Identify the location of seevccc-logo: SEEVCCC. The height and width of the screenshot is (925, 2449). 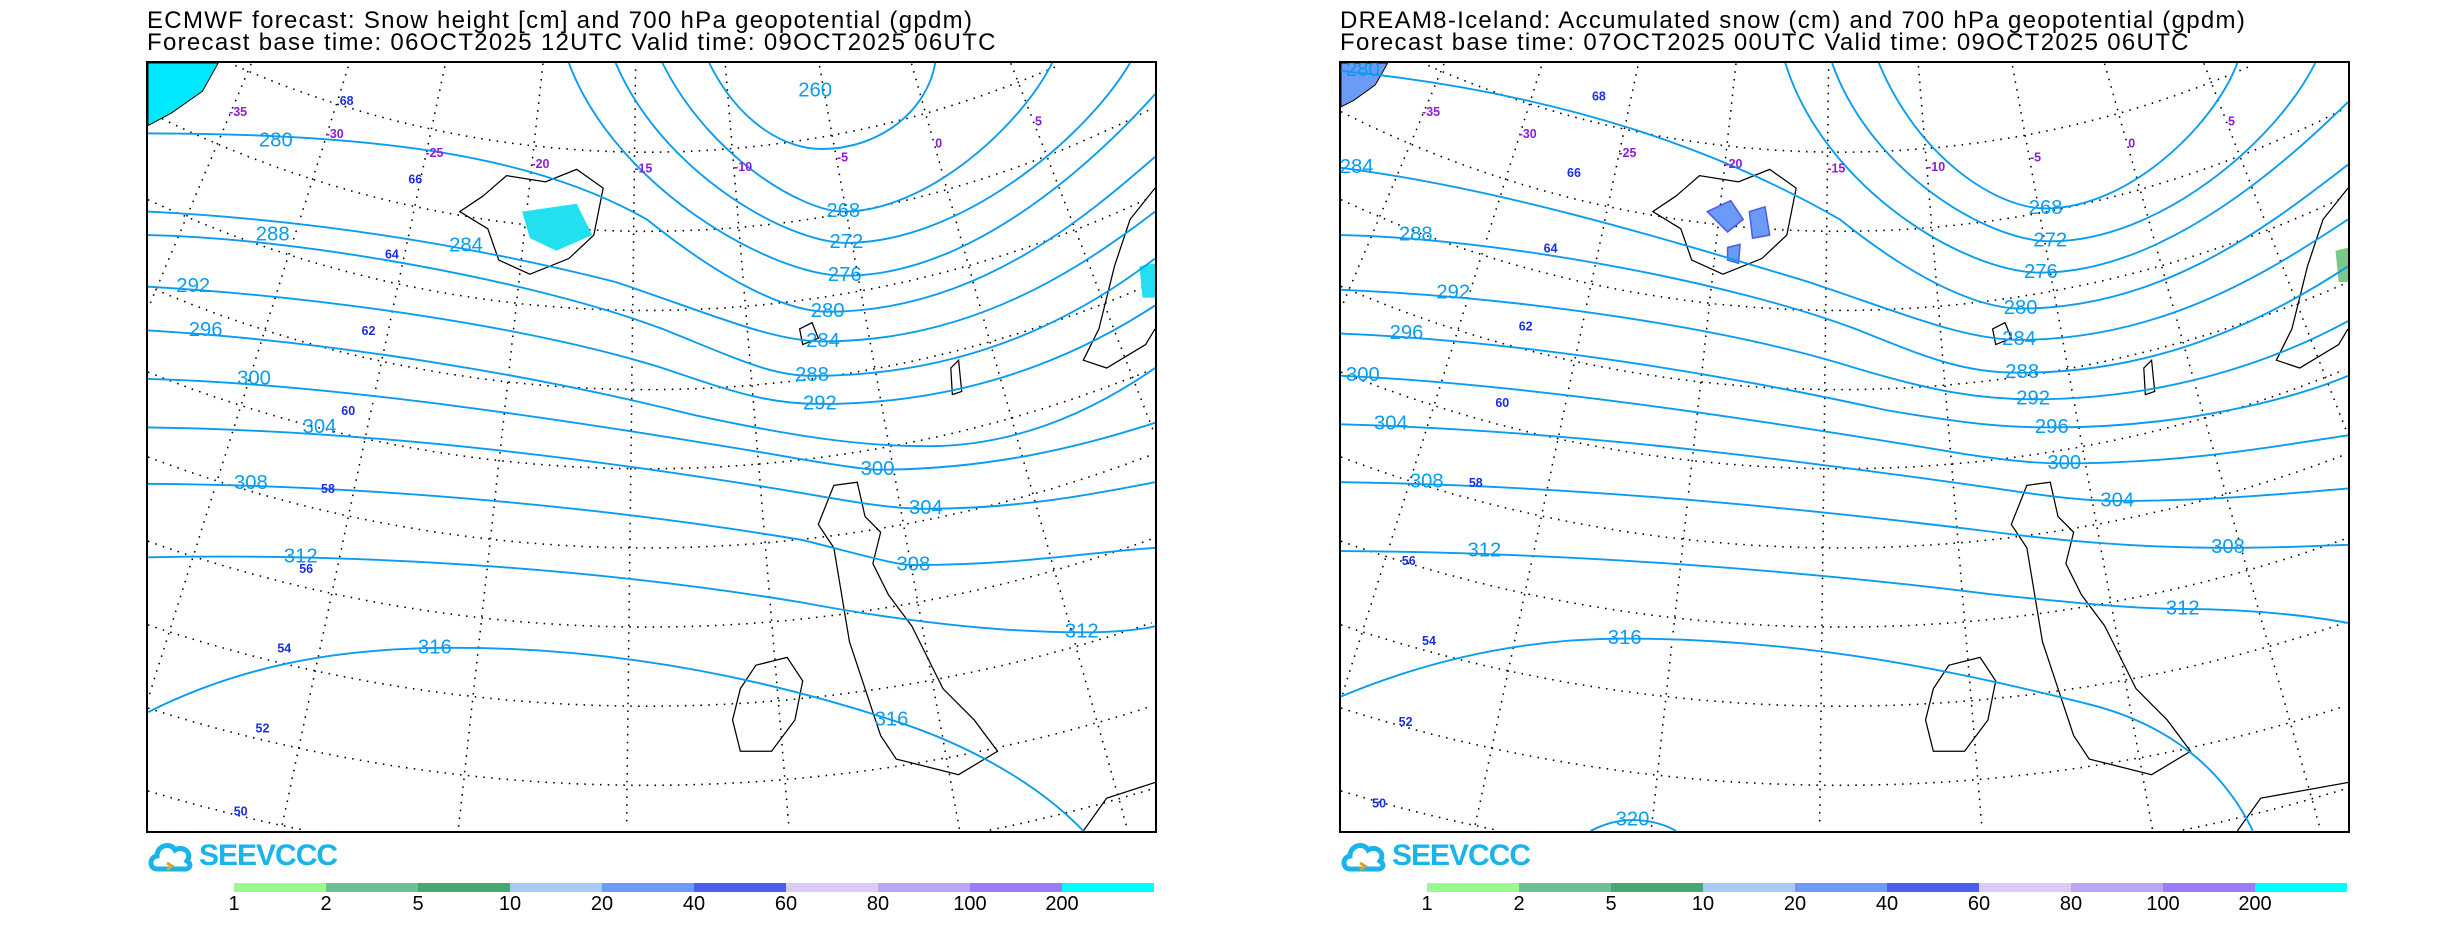
(242, 856).